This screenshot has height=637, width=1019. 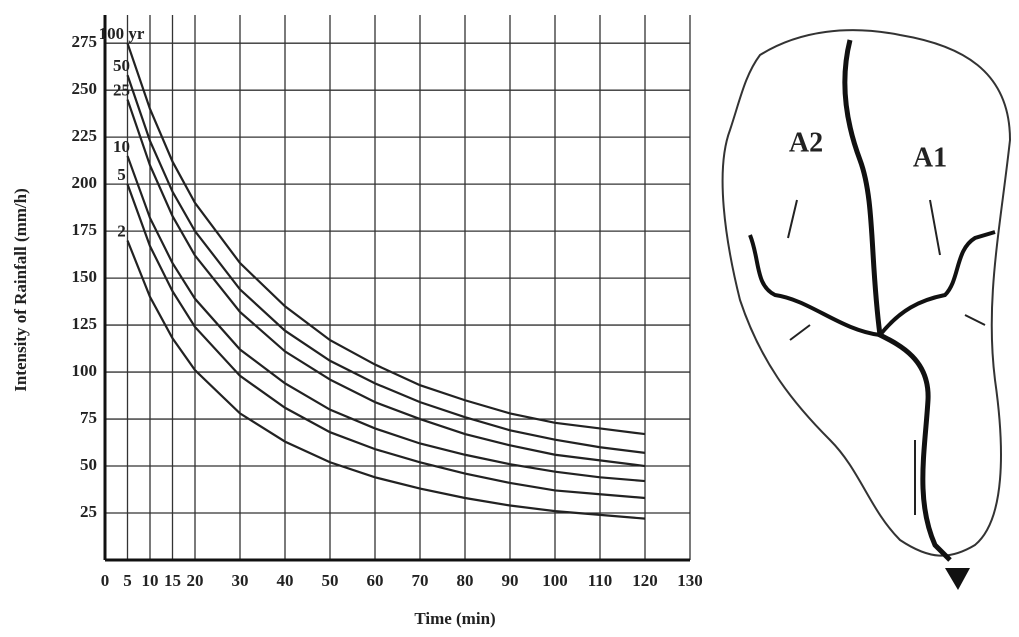 I want to click on area-label: A1, so click(x=930, y=157).